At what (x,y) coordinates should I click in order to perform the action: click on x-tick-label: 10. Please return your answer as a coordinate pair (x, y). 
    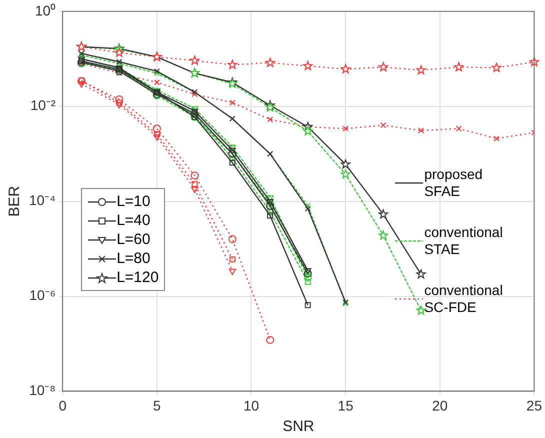
    Looking at the image, I should click on (251, 405).